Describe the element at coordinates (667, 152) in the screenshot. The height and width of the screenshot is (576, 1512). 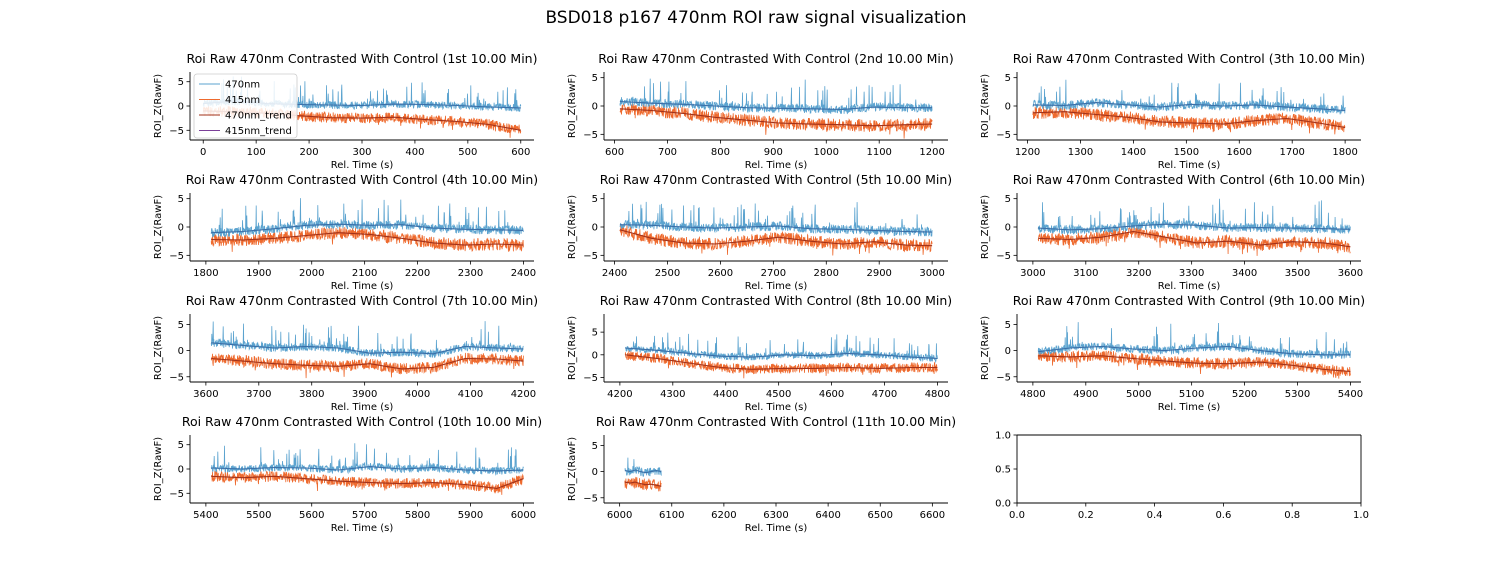
I see `x-tick-label: 700` at that location.